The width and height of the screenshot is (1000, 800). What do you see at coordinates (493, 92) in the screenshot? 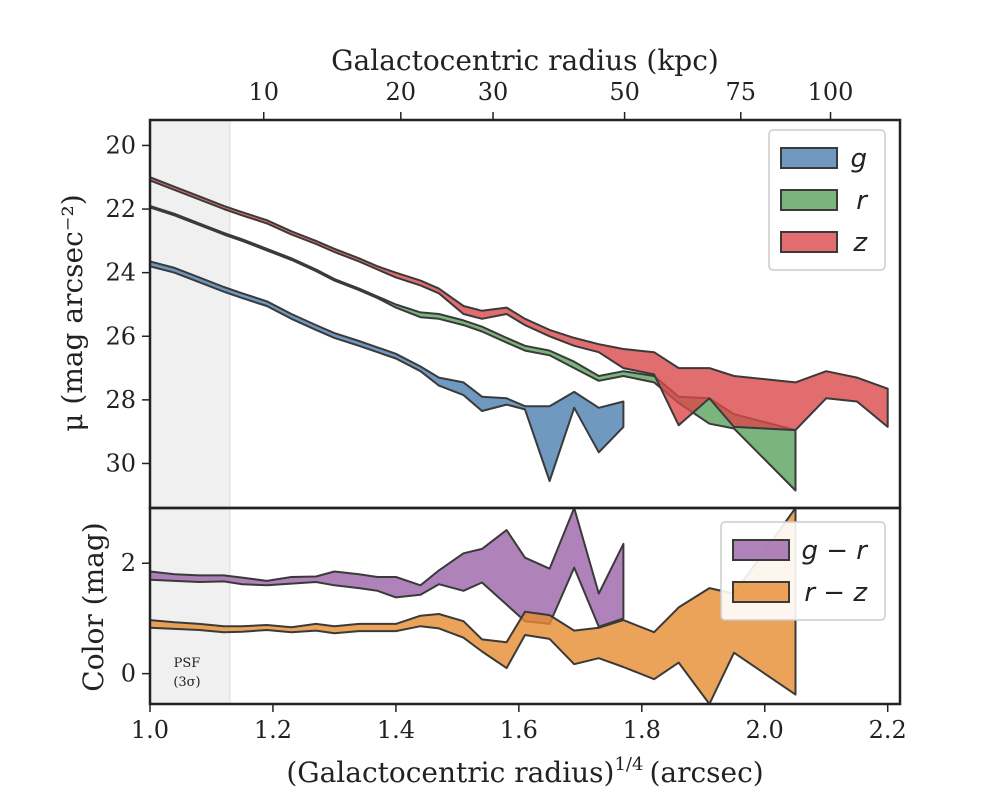
I see `top-x-tick-label: 30` at bounding box center [493, 92].